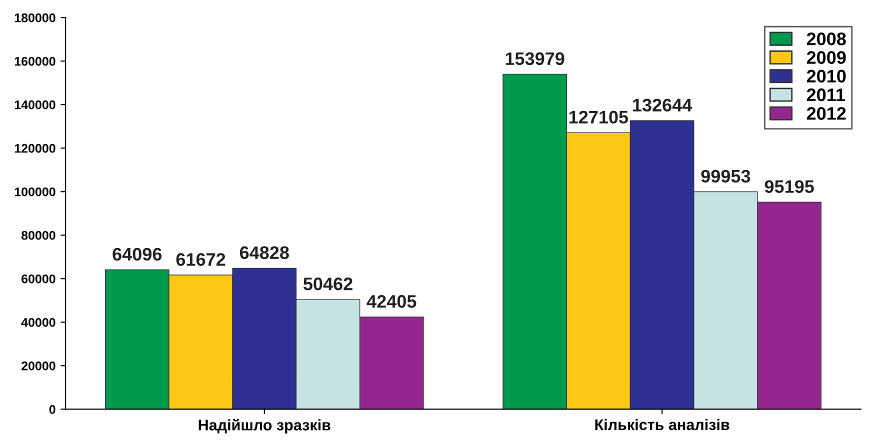  What do you see at coordinates (662, 105) in the screenshot?
I see `data-label: 132644` at bounding box center [662, 105].